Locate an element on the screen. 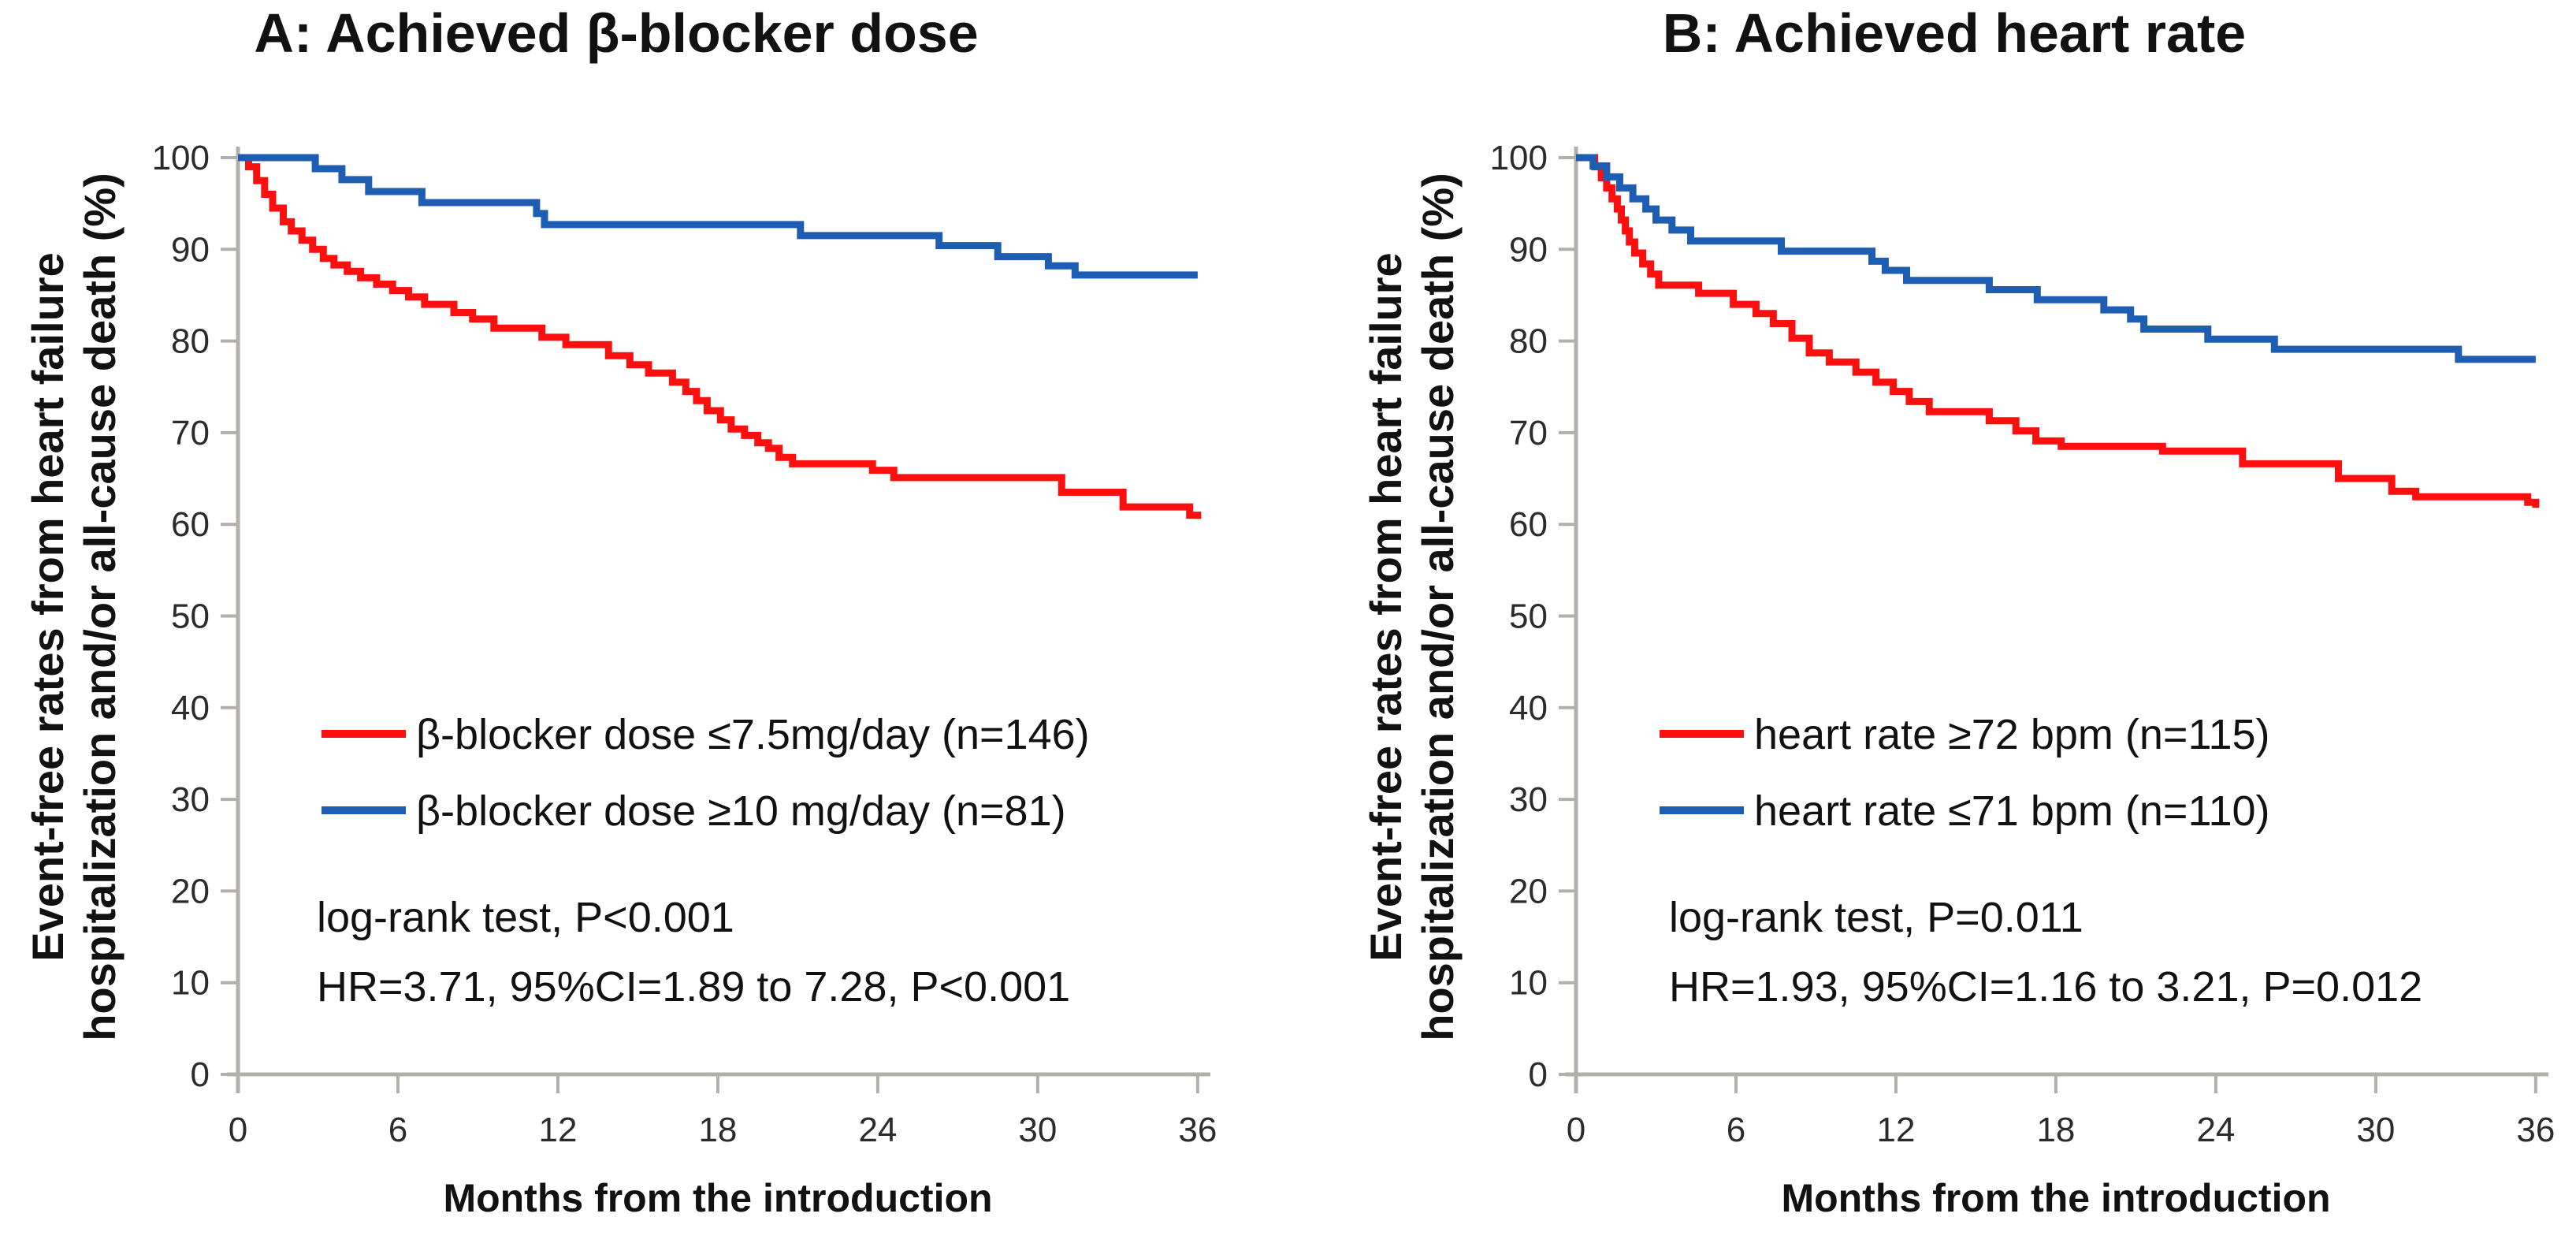 This screenshot has width=2576, height=1247. panel-a-title: A: Achieved β-blocker dose is located at coordinates (616, 33).